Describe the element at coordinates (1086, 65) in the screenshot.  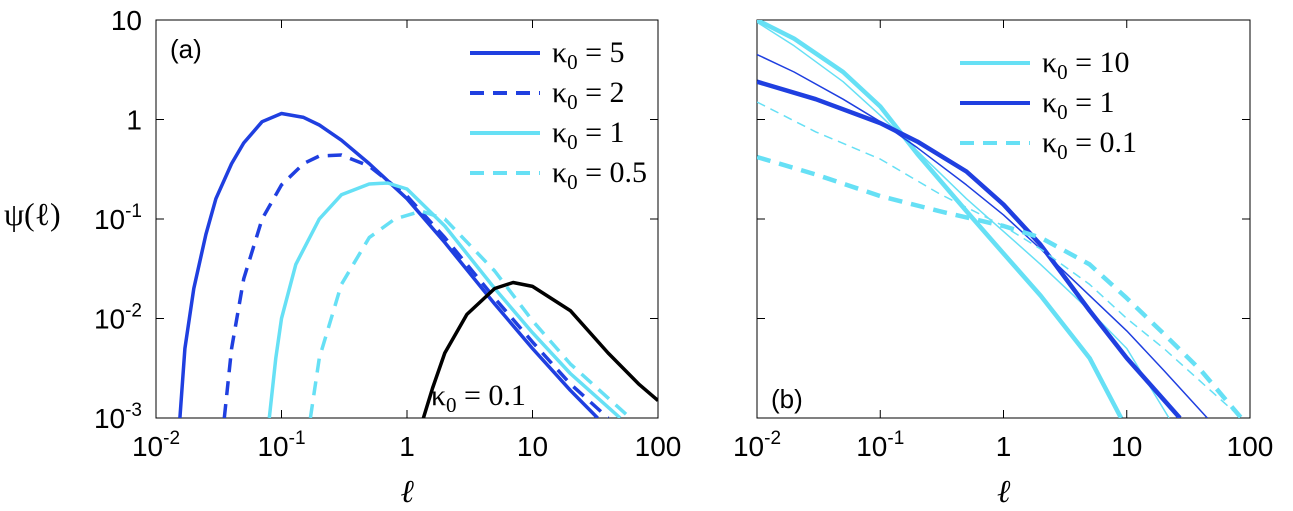
I see `legend-label: κ0 = 10` at that location.